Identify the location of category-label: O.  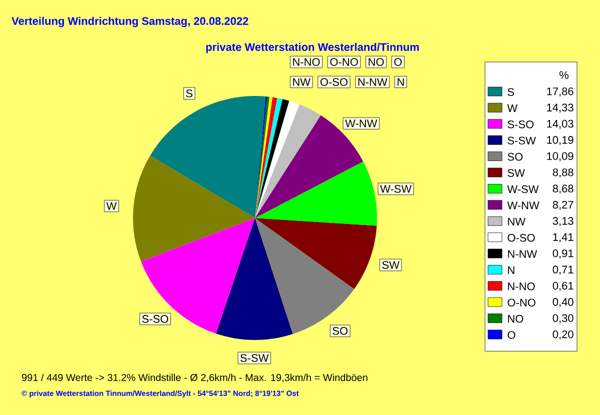
(398, 62).